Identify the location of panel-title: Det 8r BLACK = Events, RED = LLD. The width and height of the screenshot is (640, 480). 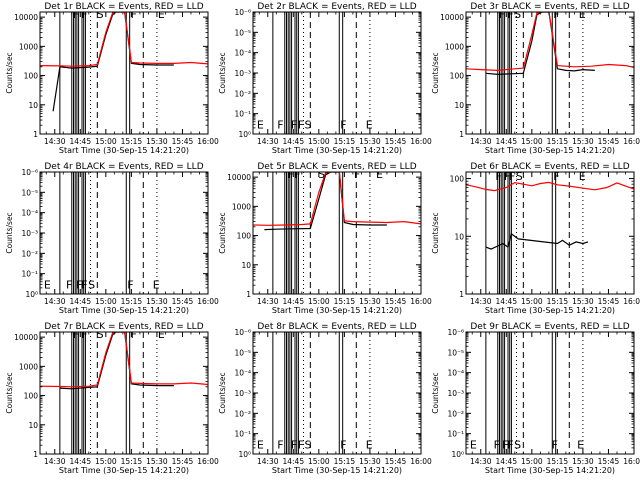
(336, 327).